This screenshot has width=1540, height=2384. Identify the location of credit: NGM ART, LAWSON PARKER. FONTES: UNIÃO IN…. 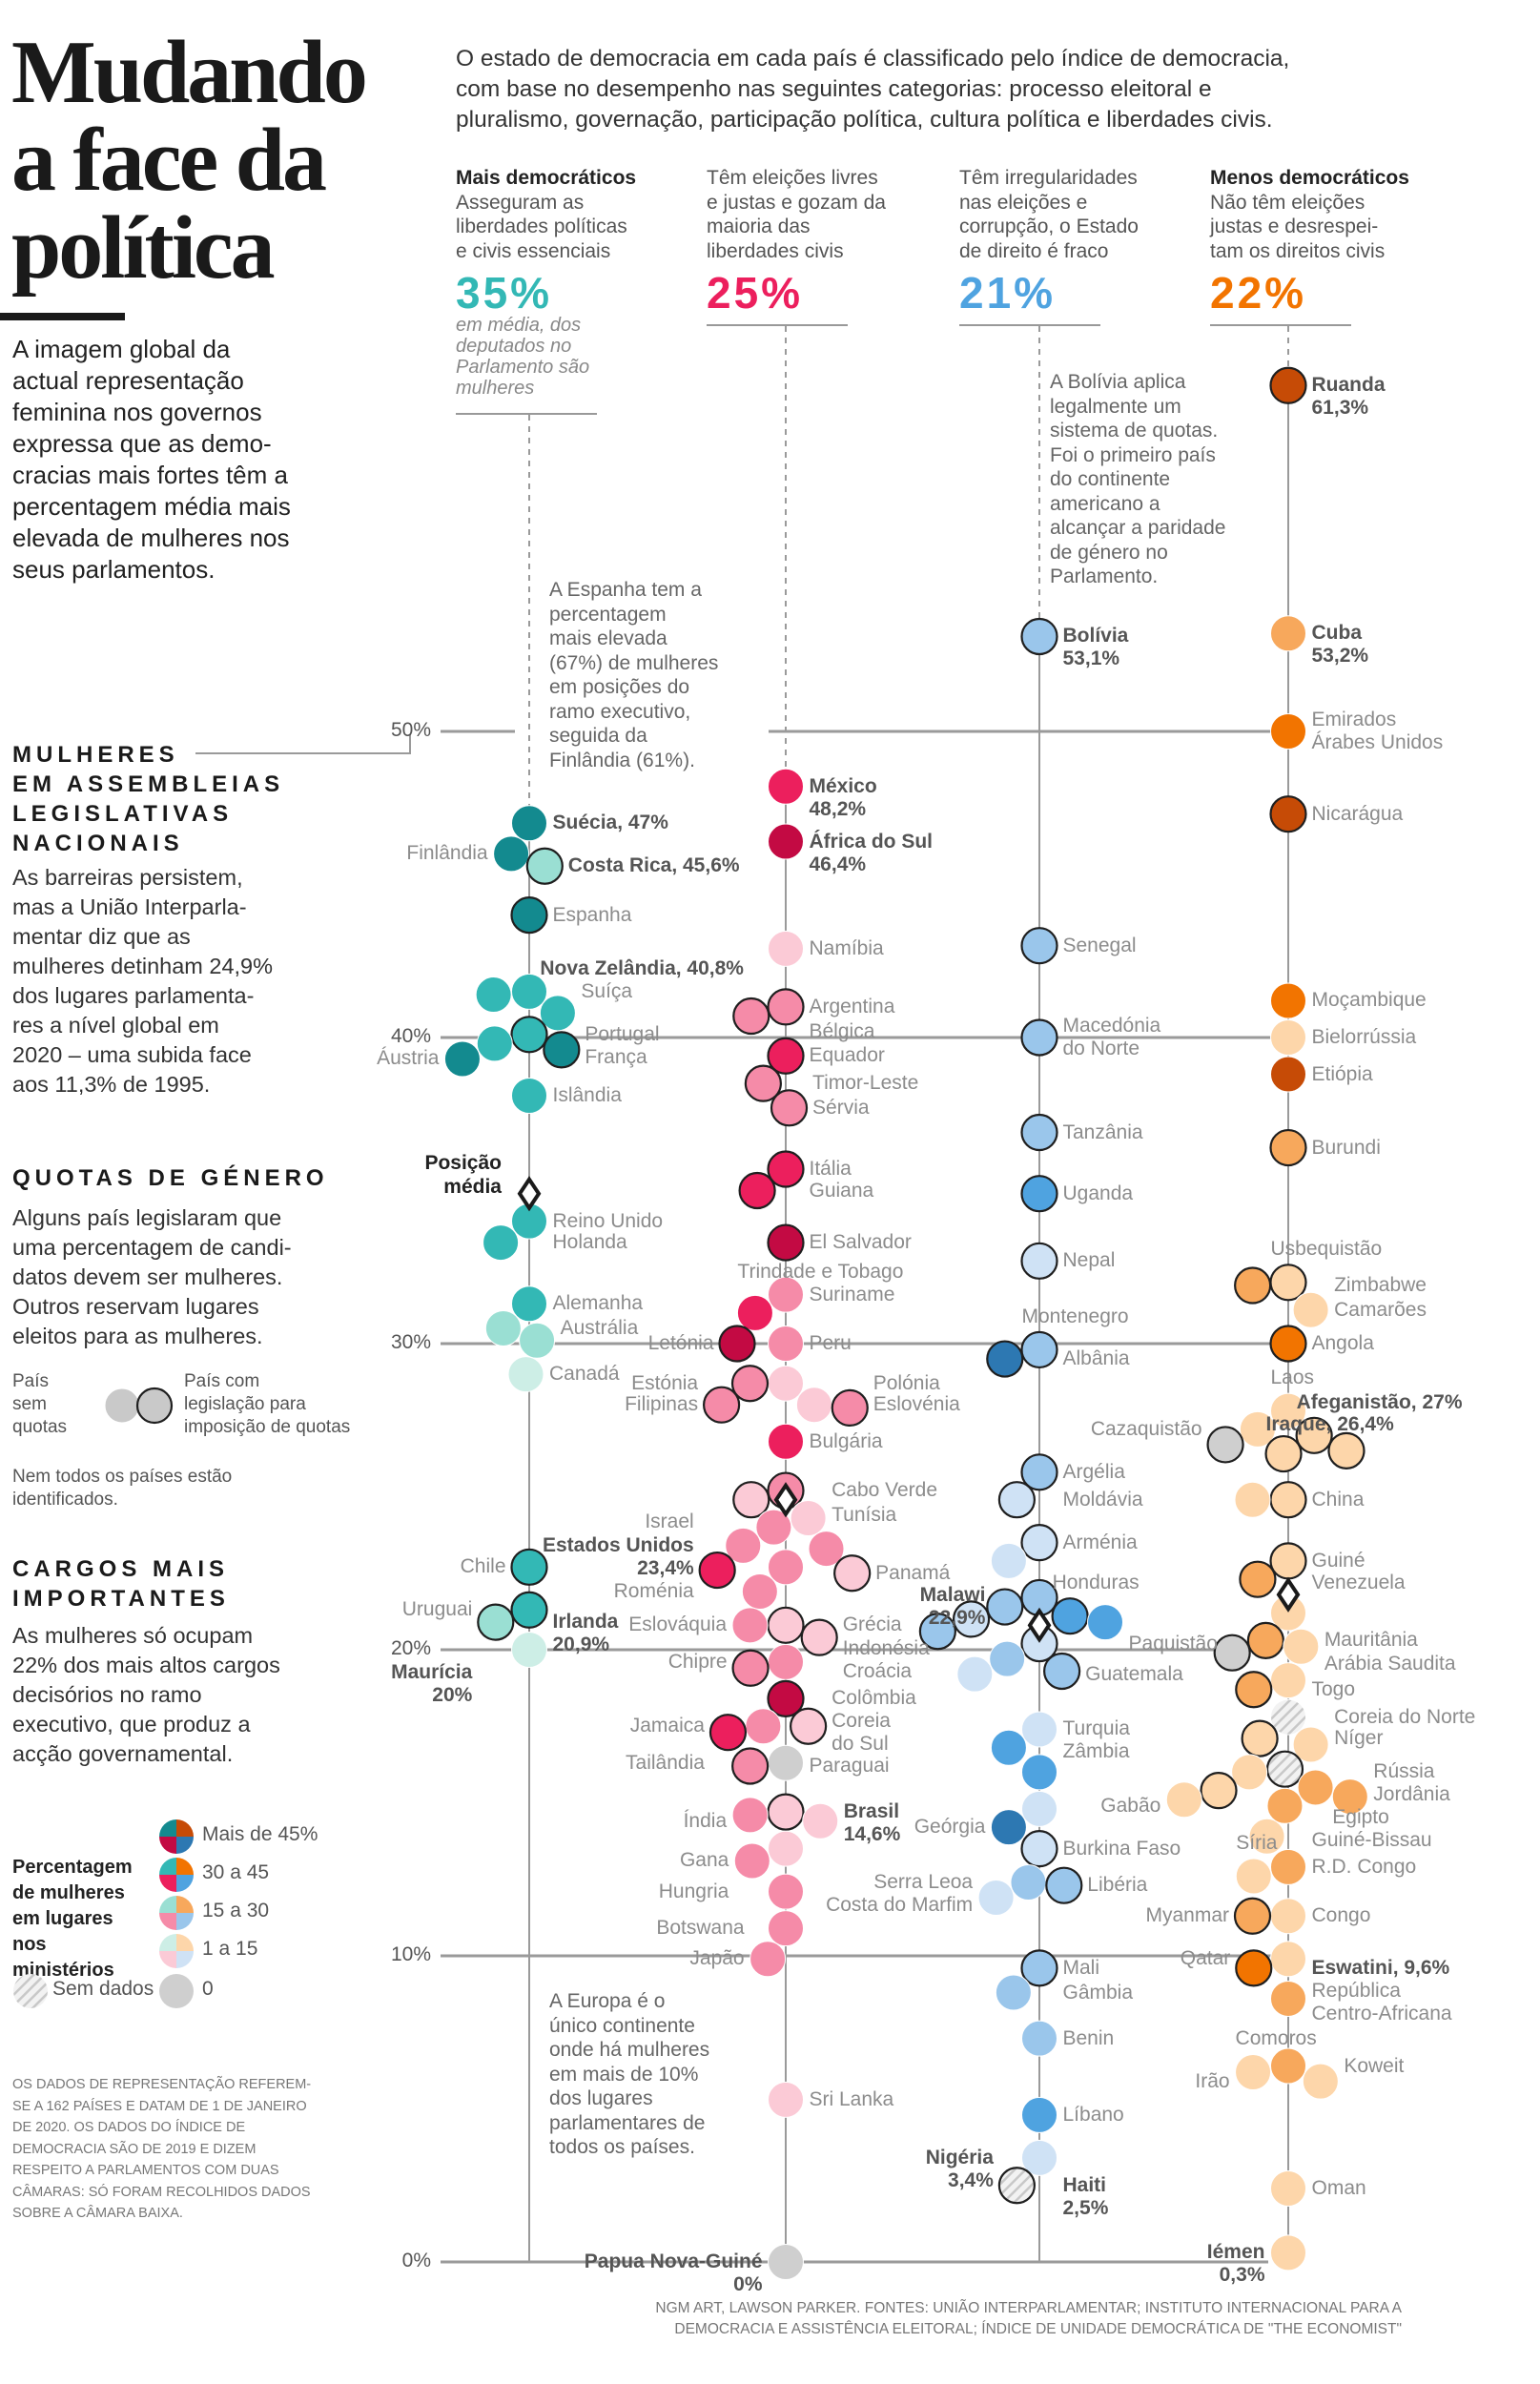
(1028, 2318).